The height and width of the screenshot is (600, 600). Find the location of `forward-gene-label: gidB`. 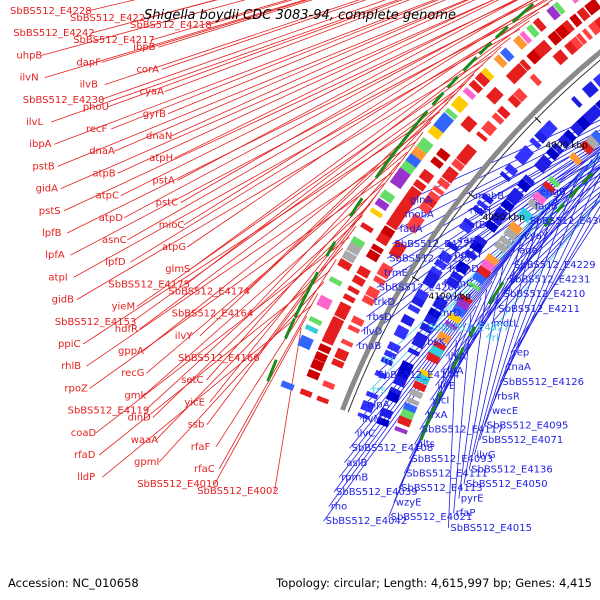

forward-gene-label: gidB is located at coordinates (63, 300).